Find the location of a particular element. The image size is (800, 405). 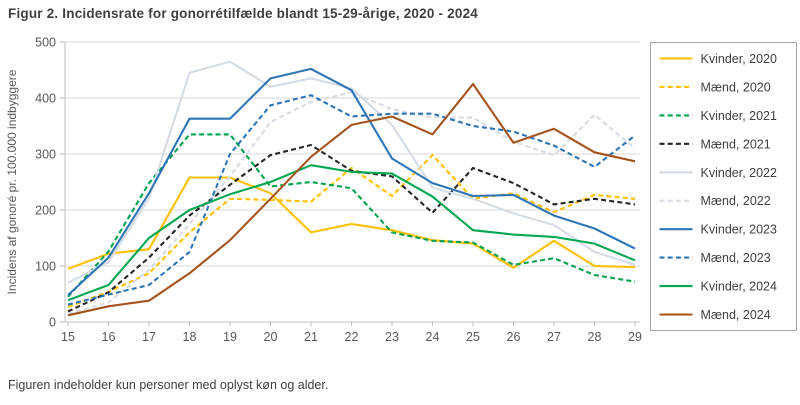

legend-label: Mænd, 2024 is located at coordinates (736, 315).